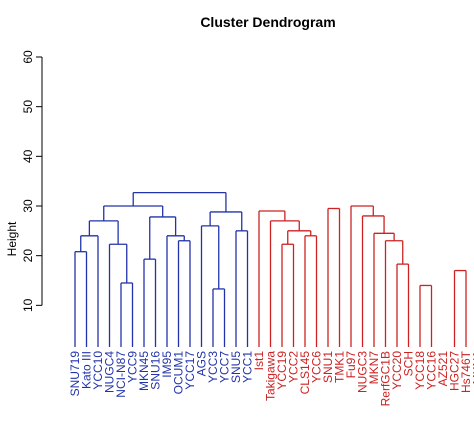  What do you see at coordinates (282, 370) in the screenshot?
I see `leaf-label: YCC19` at bounding box center [282, 370].